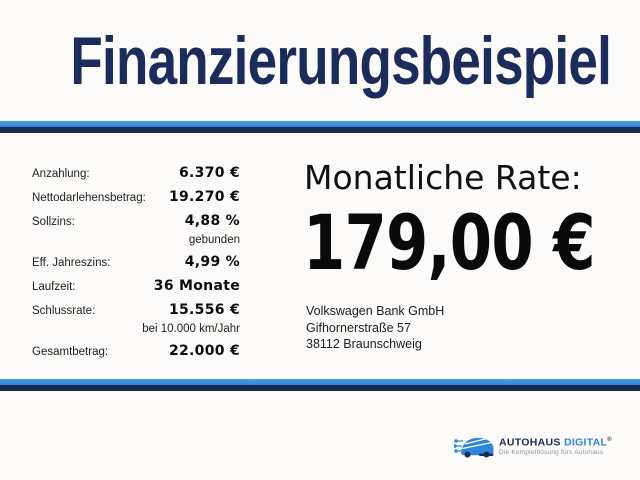  I want to click on row-note-sollzins: gebunden, so click(214, 240).